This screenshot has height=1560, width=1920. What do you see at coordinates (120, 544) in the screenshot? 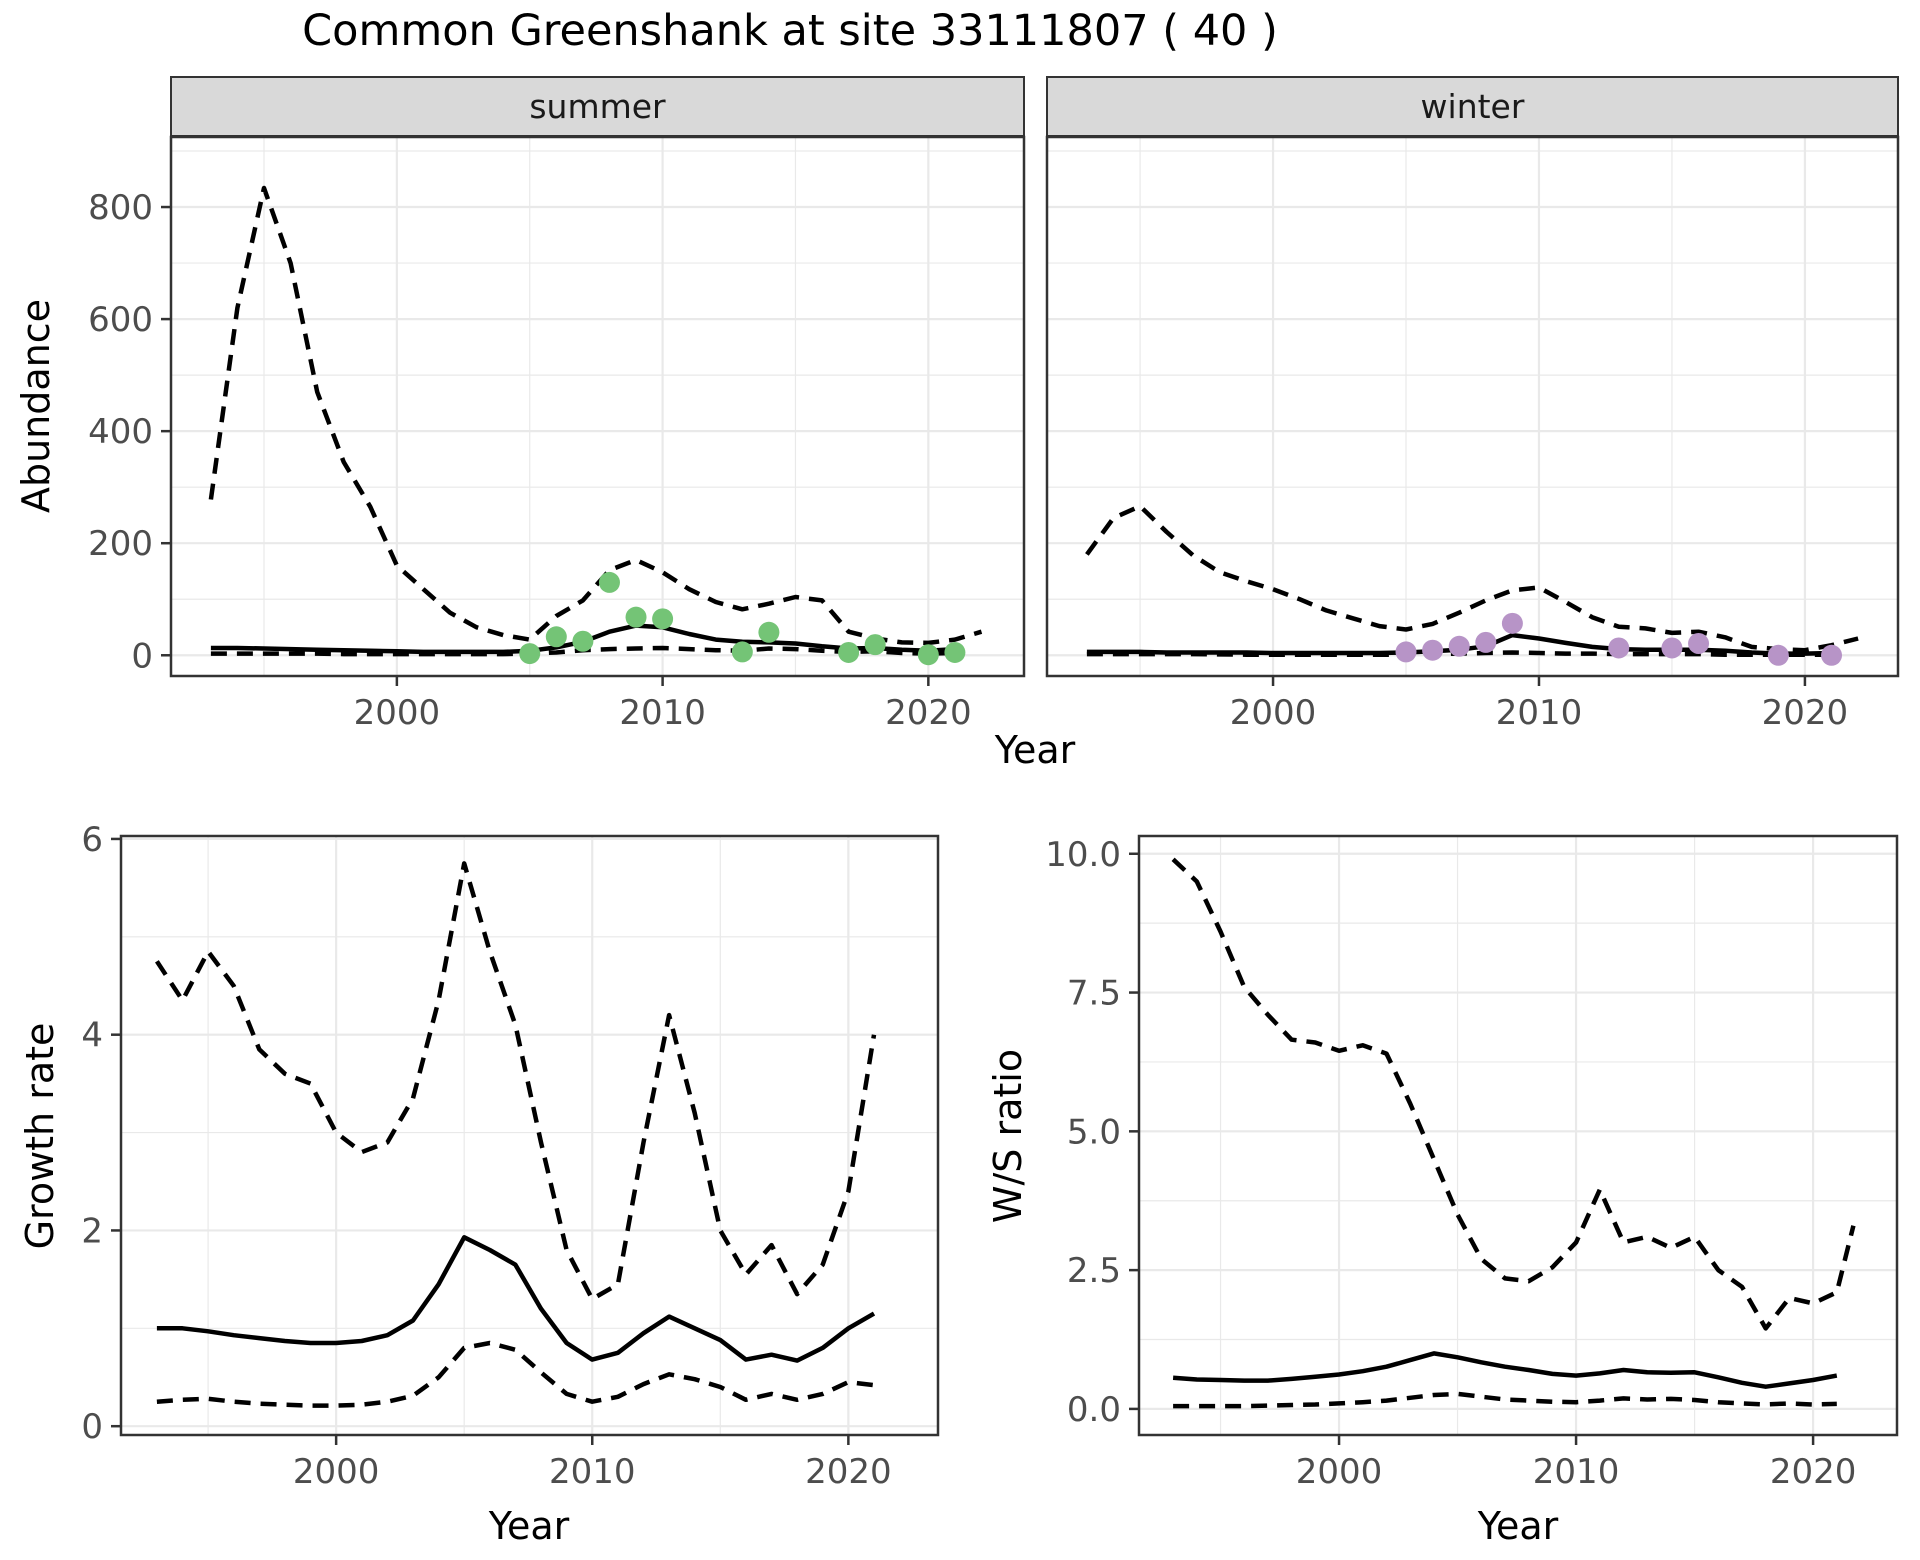
I see `y-tick-label: 200` at bounding box center [120, 544].